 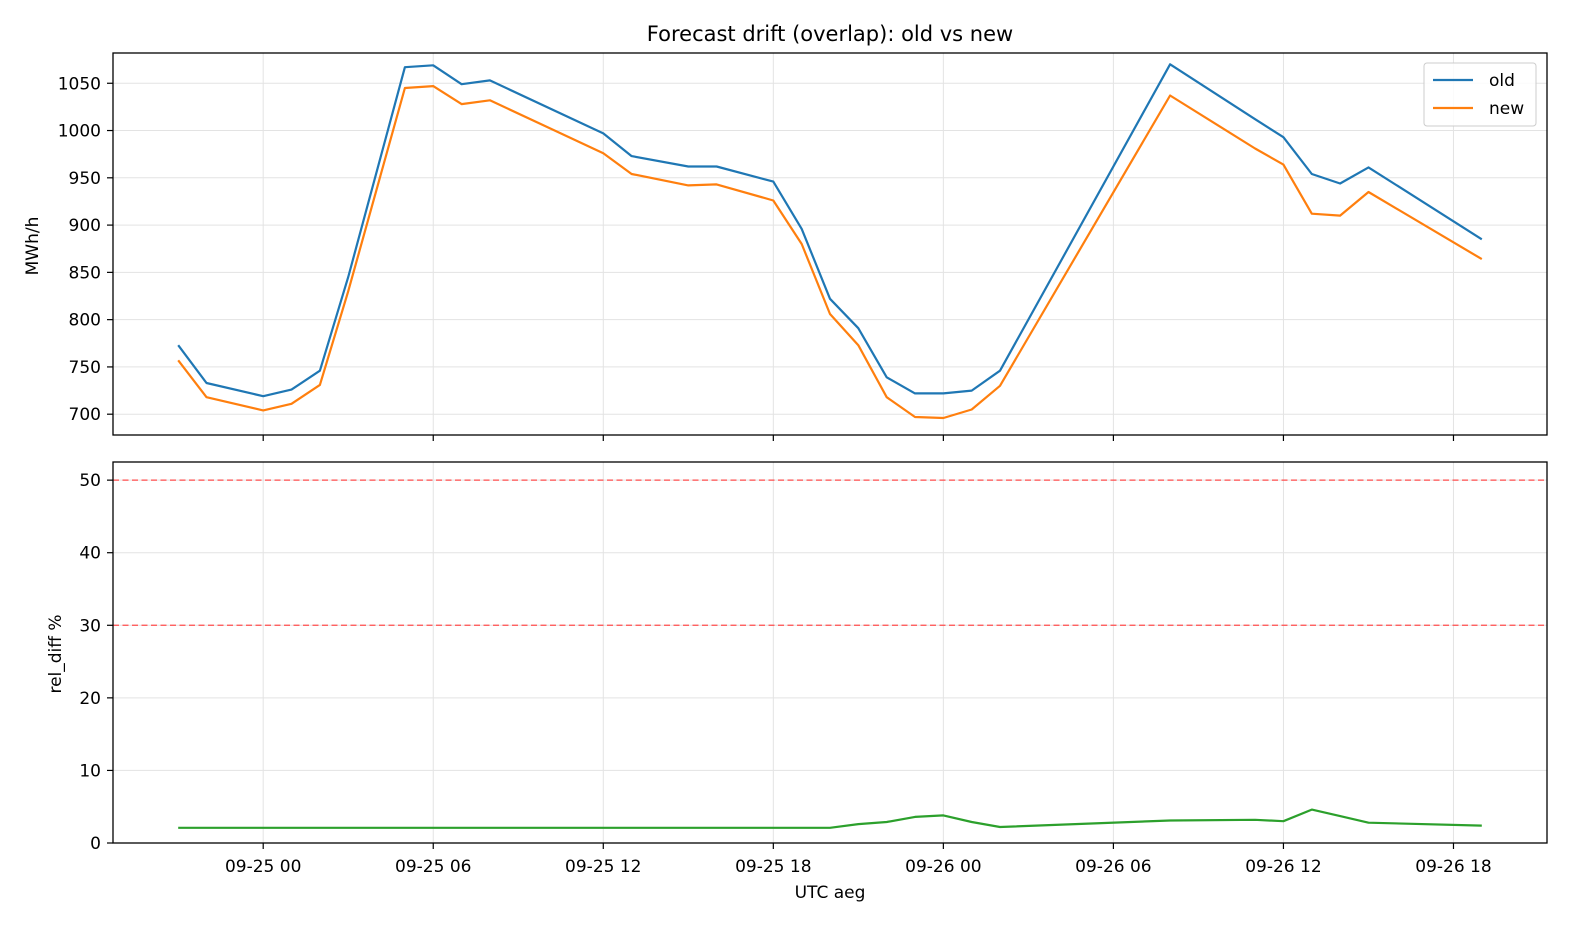 I want to click on bottom-series-lines, so click(x=830, y=818).